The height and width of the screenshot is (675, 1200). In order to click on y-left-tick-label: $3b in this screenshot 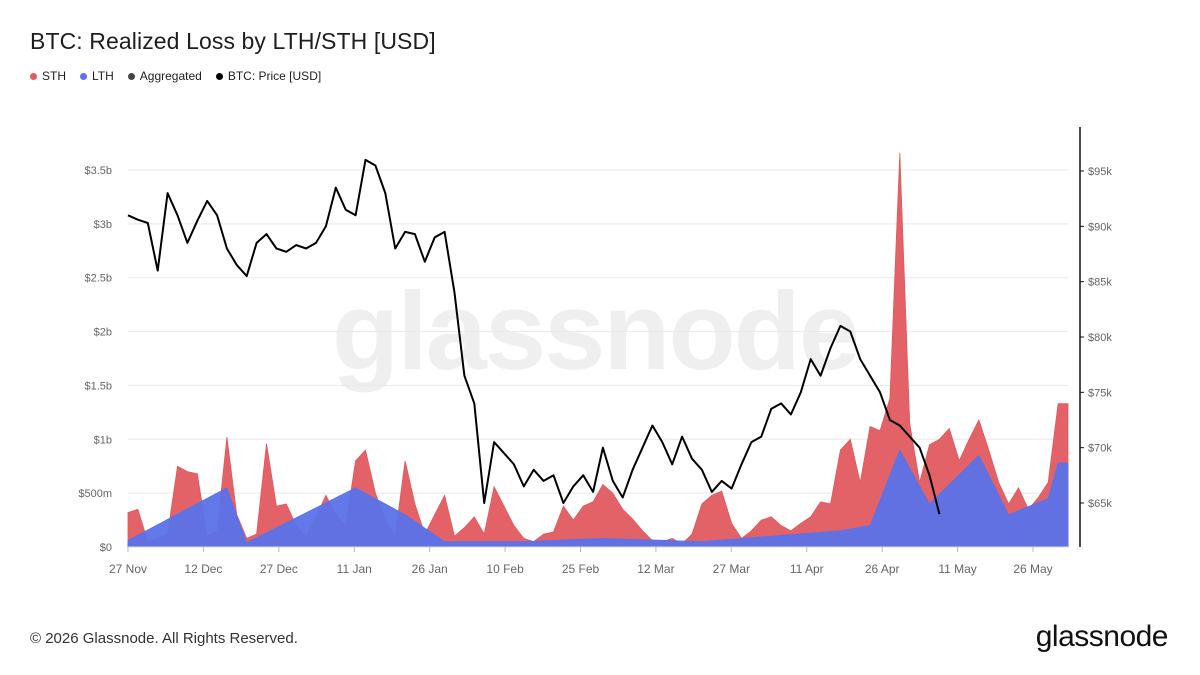, I will do `click(103, 225)`.